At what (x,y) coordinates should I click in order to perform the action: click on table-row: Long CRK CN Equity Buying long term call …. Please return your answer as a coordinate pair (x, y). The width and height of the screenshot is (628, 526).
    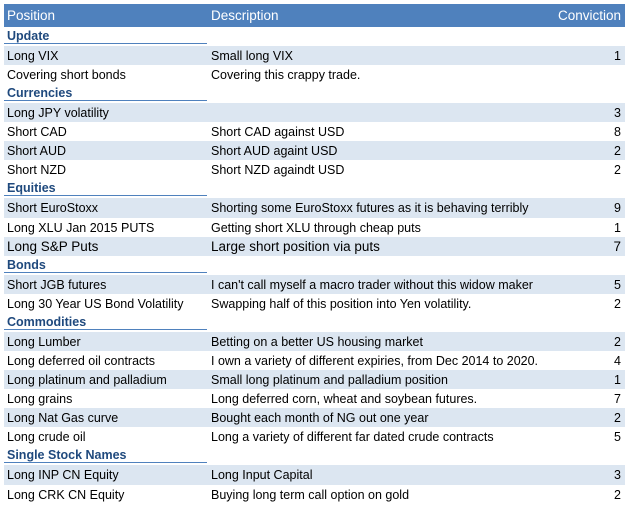
    Looking at the image, I should click on (314, 495).